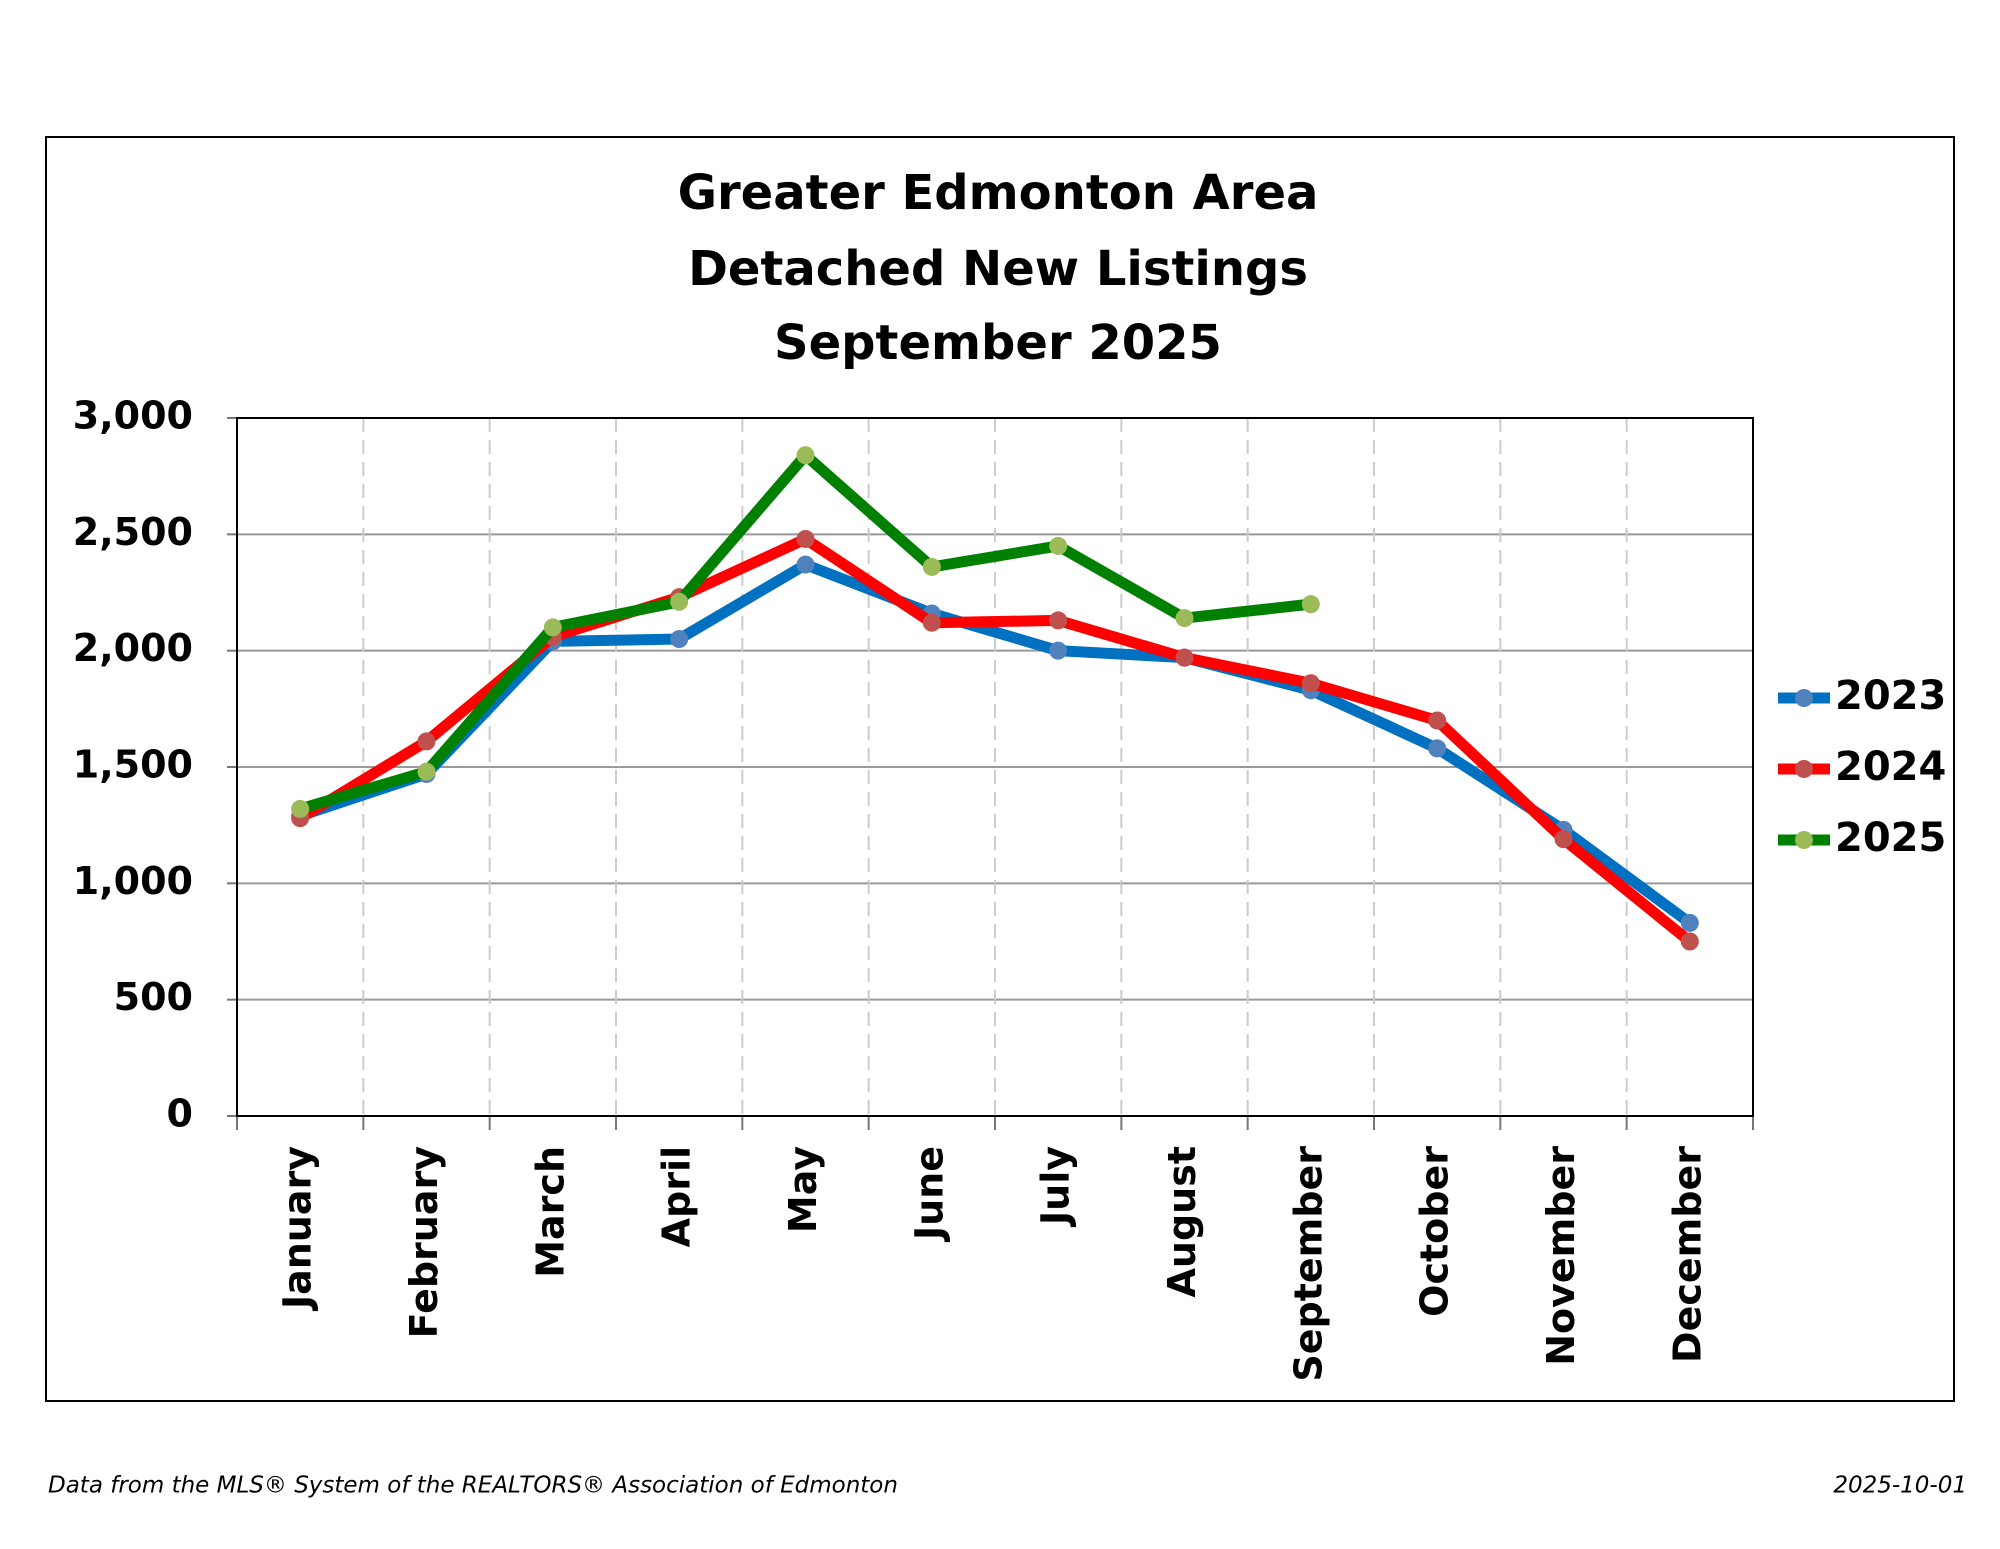  I want to click on legend-label: 2023, so click(1890, 696).